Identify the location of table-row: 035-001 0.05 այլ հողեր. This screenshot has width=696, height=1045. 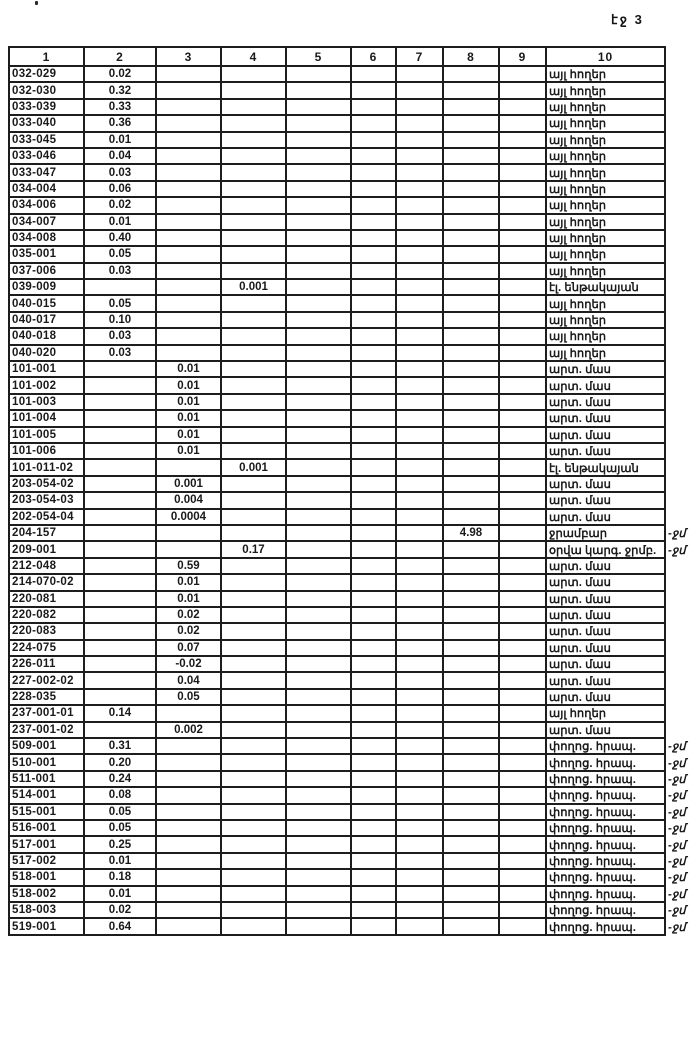
(351, 254).